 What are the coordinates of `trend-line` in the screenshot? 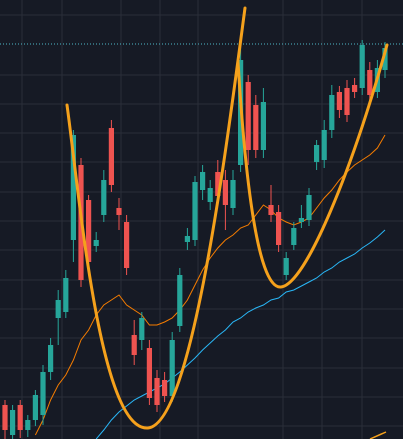 It's located at (378, 435).